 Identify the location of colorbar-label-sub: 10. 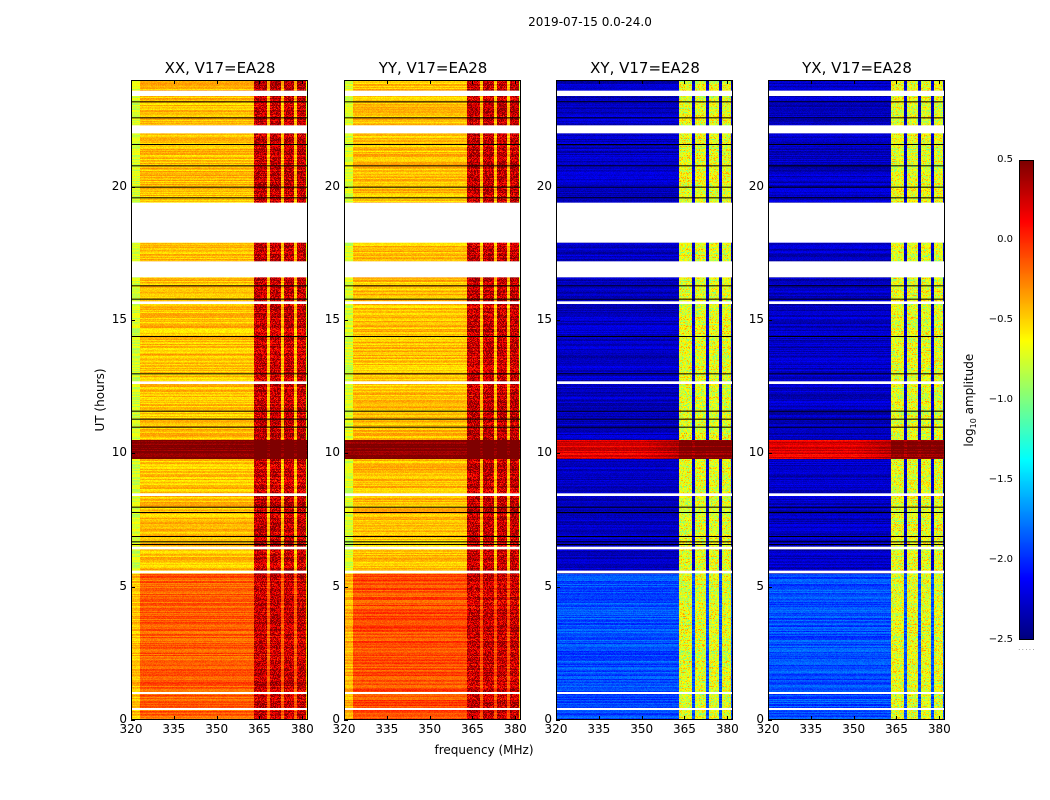
(974, 423).